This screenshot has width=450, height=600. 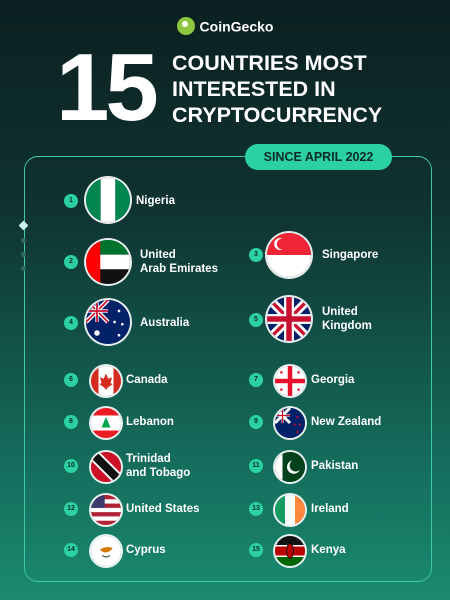 I want to click on country-name: Georgia, so click(x=333, y=380).